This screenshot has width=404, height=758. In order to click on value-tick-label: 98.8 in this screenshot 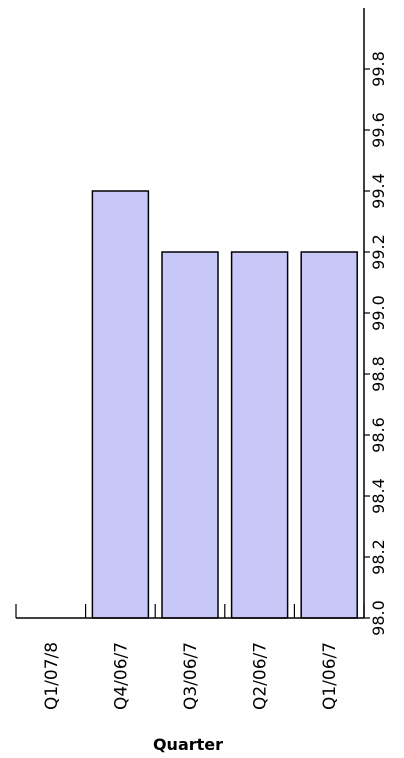, I will do `click(378, 374)`.